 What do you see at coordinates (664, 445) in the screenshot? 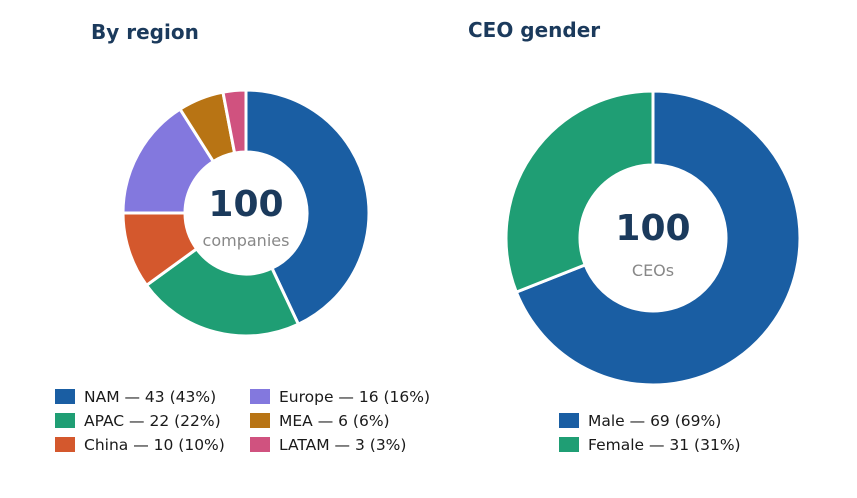
I see `gender-legend-label-female: Female — 31 (31%)` at bounding box center [664, 445].